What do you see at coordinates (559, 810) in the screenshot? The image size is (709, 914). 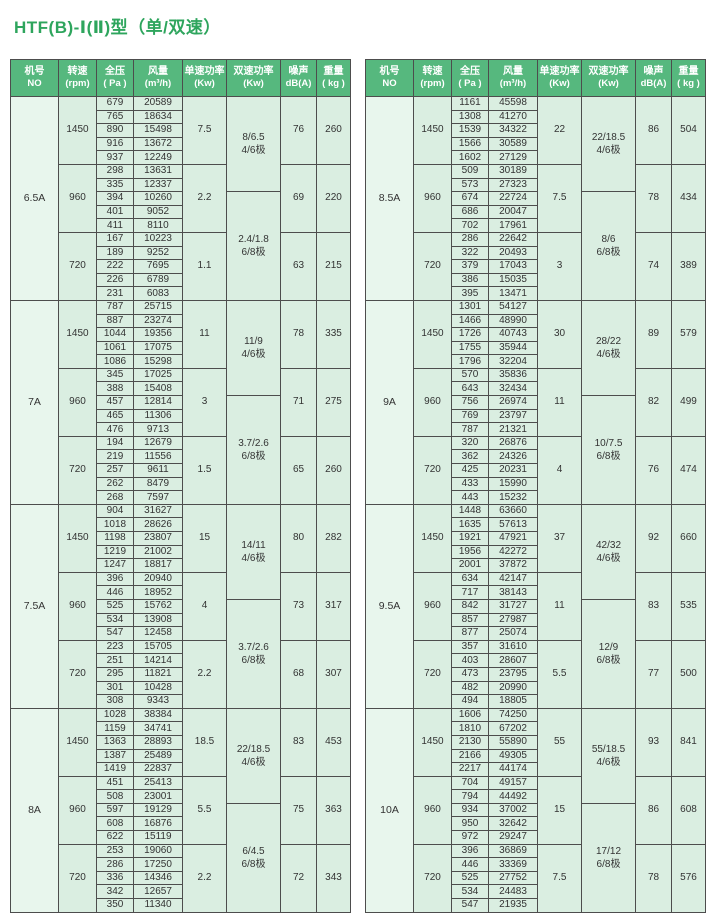 I see `single-power-cell: 15` at bounding box center [559, 810].